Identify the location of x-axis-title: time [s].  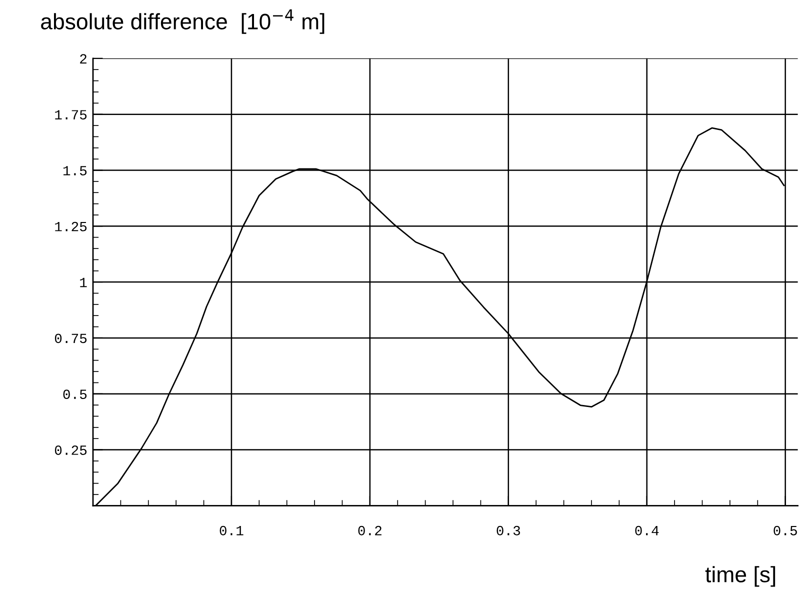
(740, 576).